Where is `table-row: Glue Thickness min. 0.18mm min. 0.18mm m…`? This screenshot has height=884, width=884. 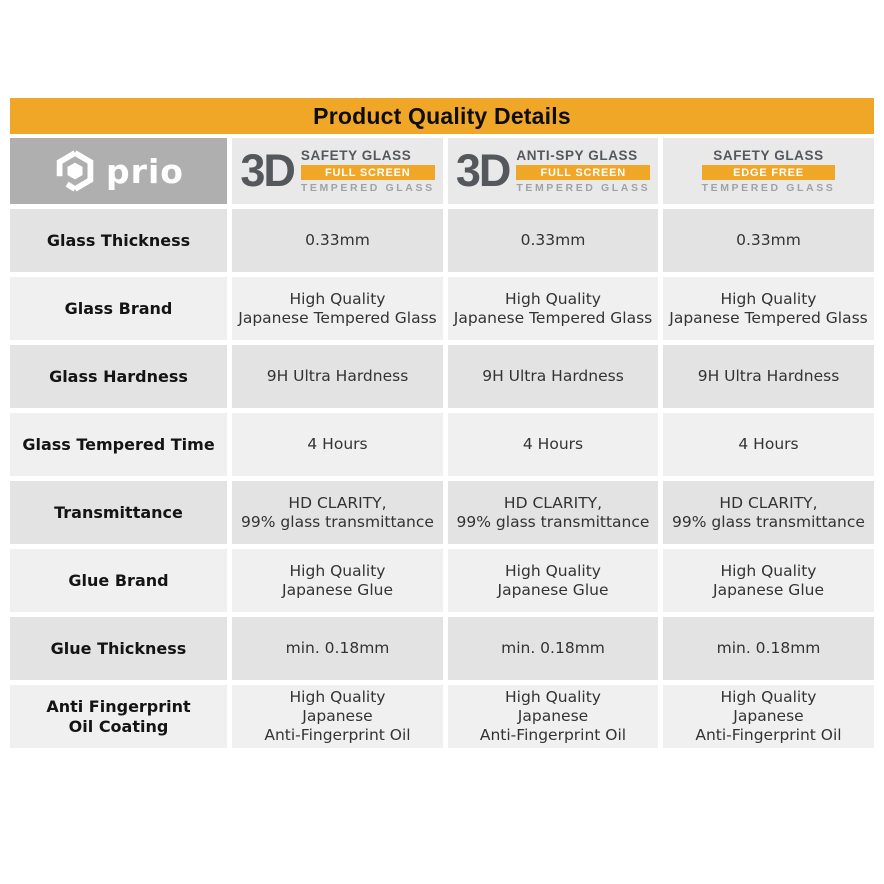 table-row: Glue Thickness min. 0.18mm min. 0.18mm m… is located at coordinates (442, 648).